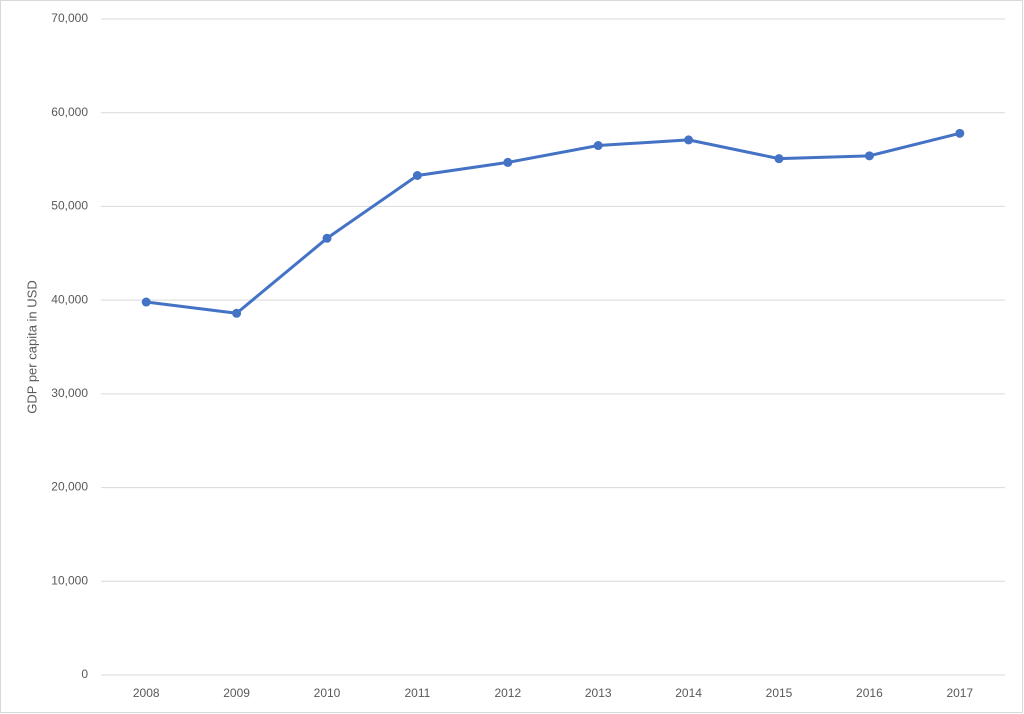 The width and height of the screenshot is (1024, 714). Describe the element at coordinates (688, 693) in the screenshot. I see `x-tick-label: 2014` at that location.